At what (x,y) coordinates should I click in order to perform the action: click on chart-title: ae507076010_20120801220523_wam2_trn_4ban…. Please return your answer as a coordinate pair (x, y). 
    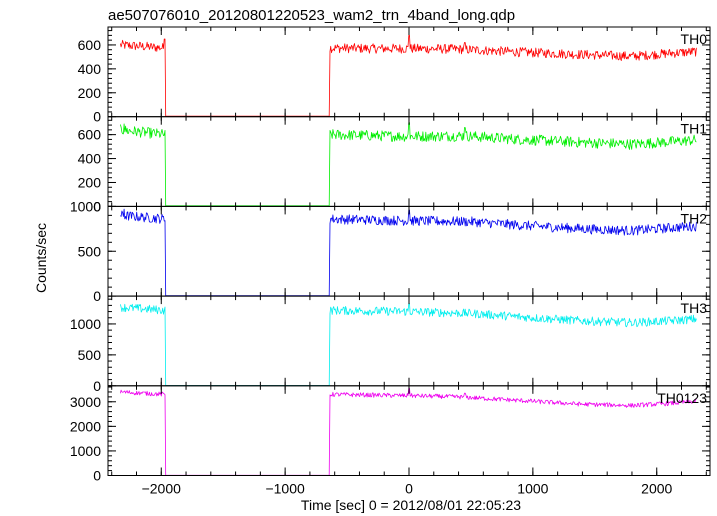
    Looking at the image, I should click on (311, 15).